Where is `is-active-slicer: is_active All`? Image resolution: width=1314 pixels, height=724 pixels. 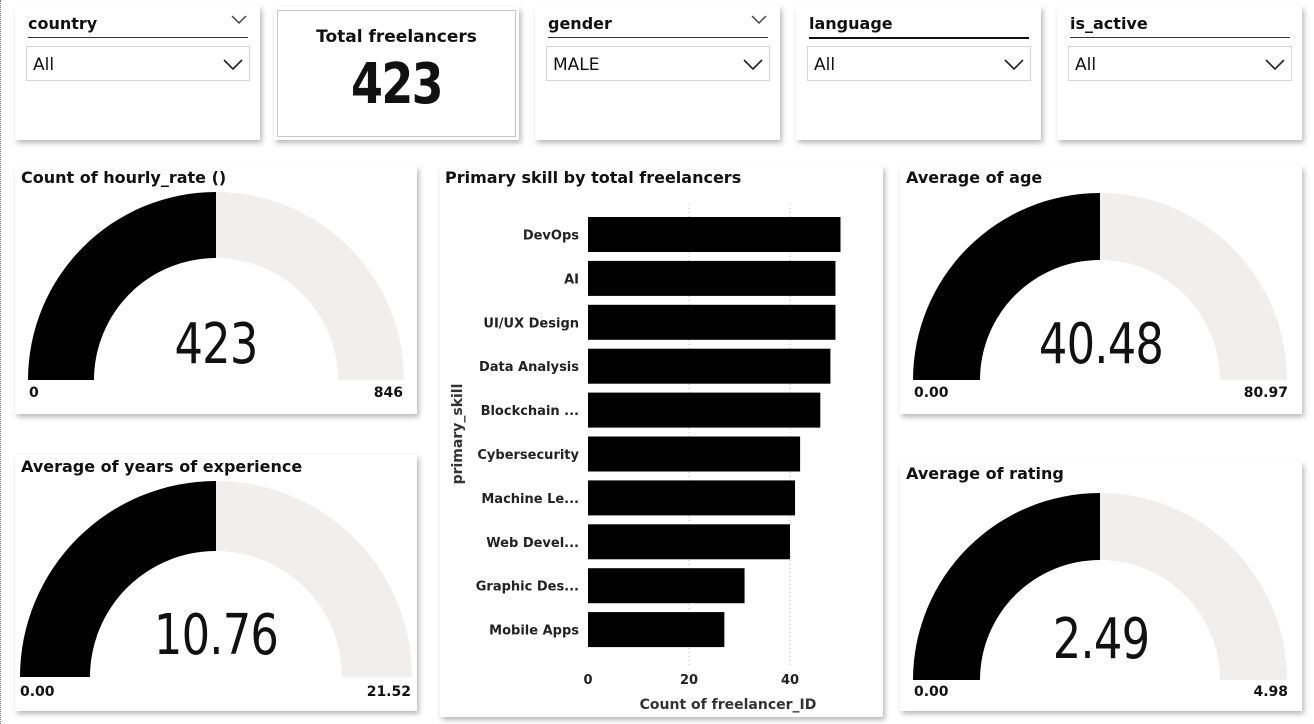 is-active-slicer: is_active All is located at coordinates (1179, 73).